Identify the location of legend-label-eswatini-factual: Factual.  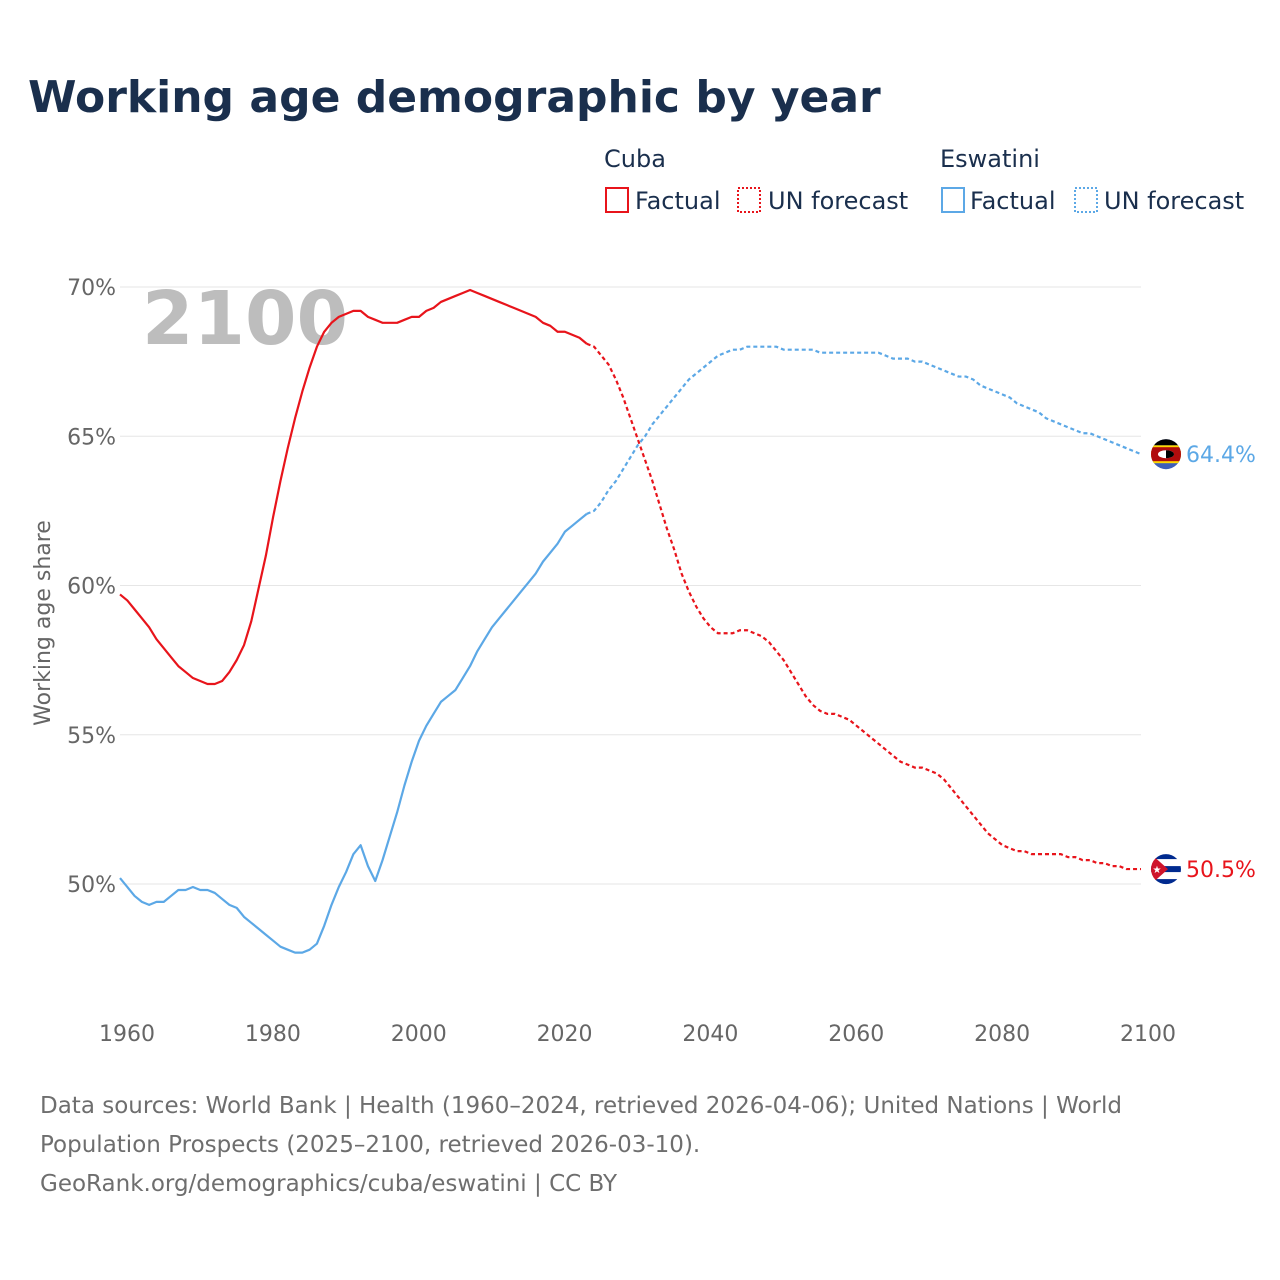
(1013, 201).